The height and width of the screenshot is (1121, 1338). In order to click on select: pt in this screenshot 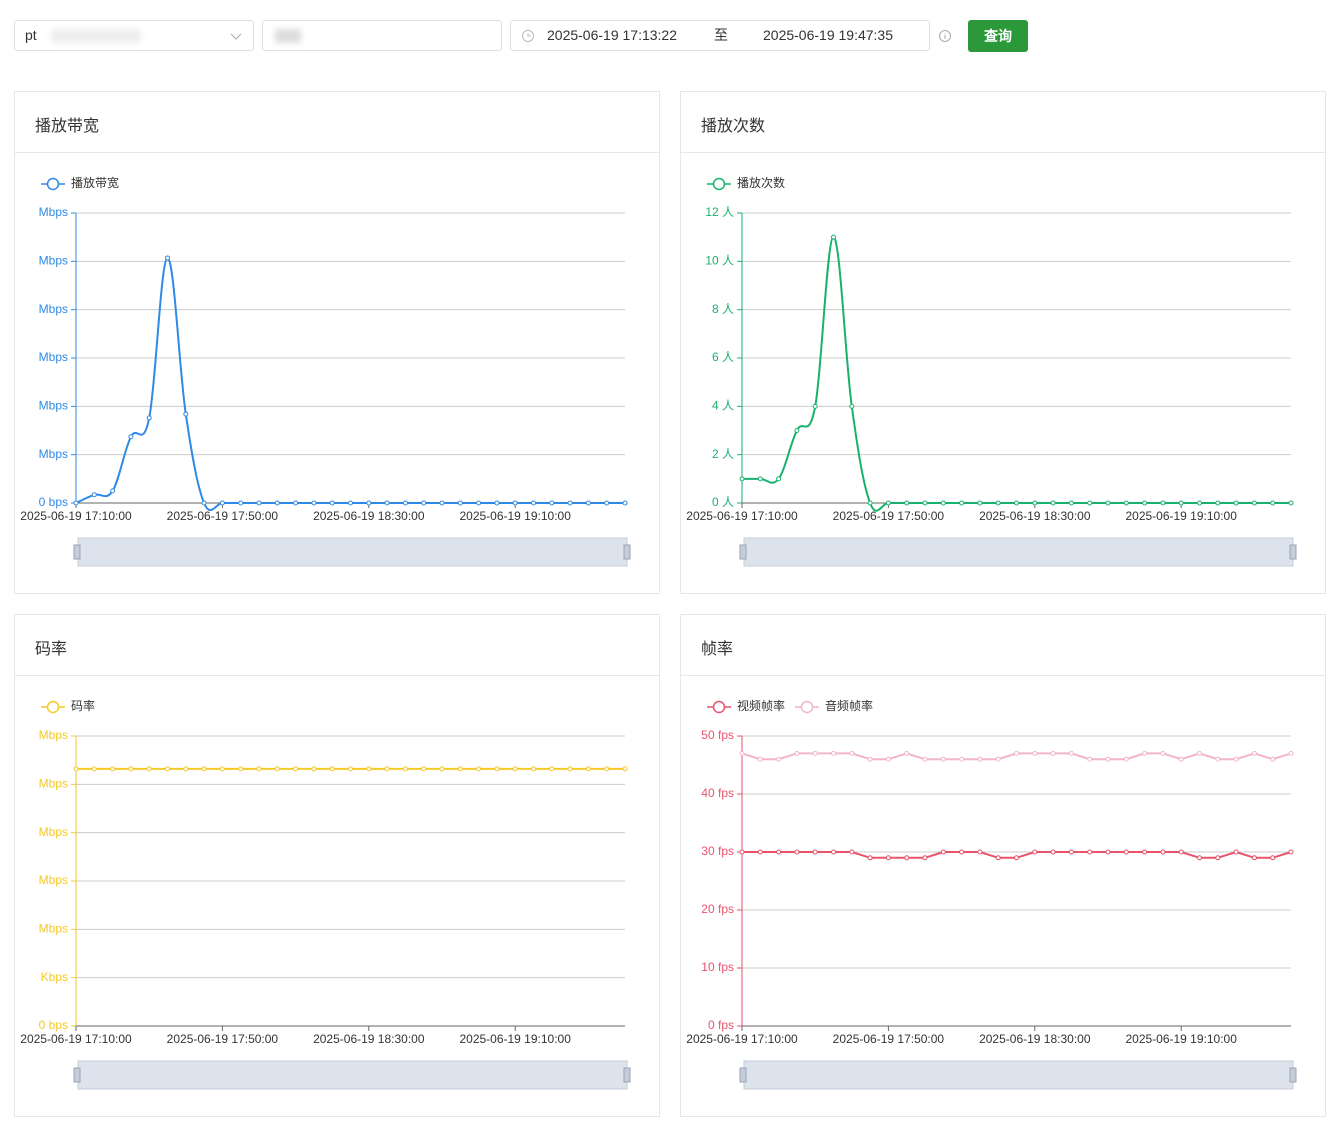, I will do `click(134, 35)`.